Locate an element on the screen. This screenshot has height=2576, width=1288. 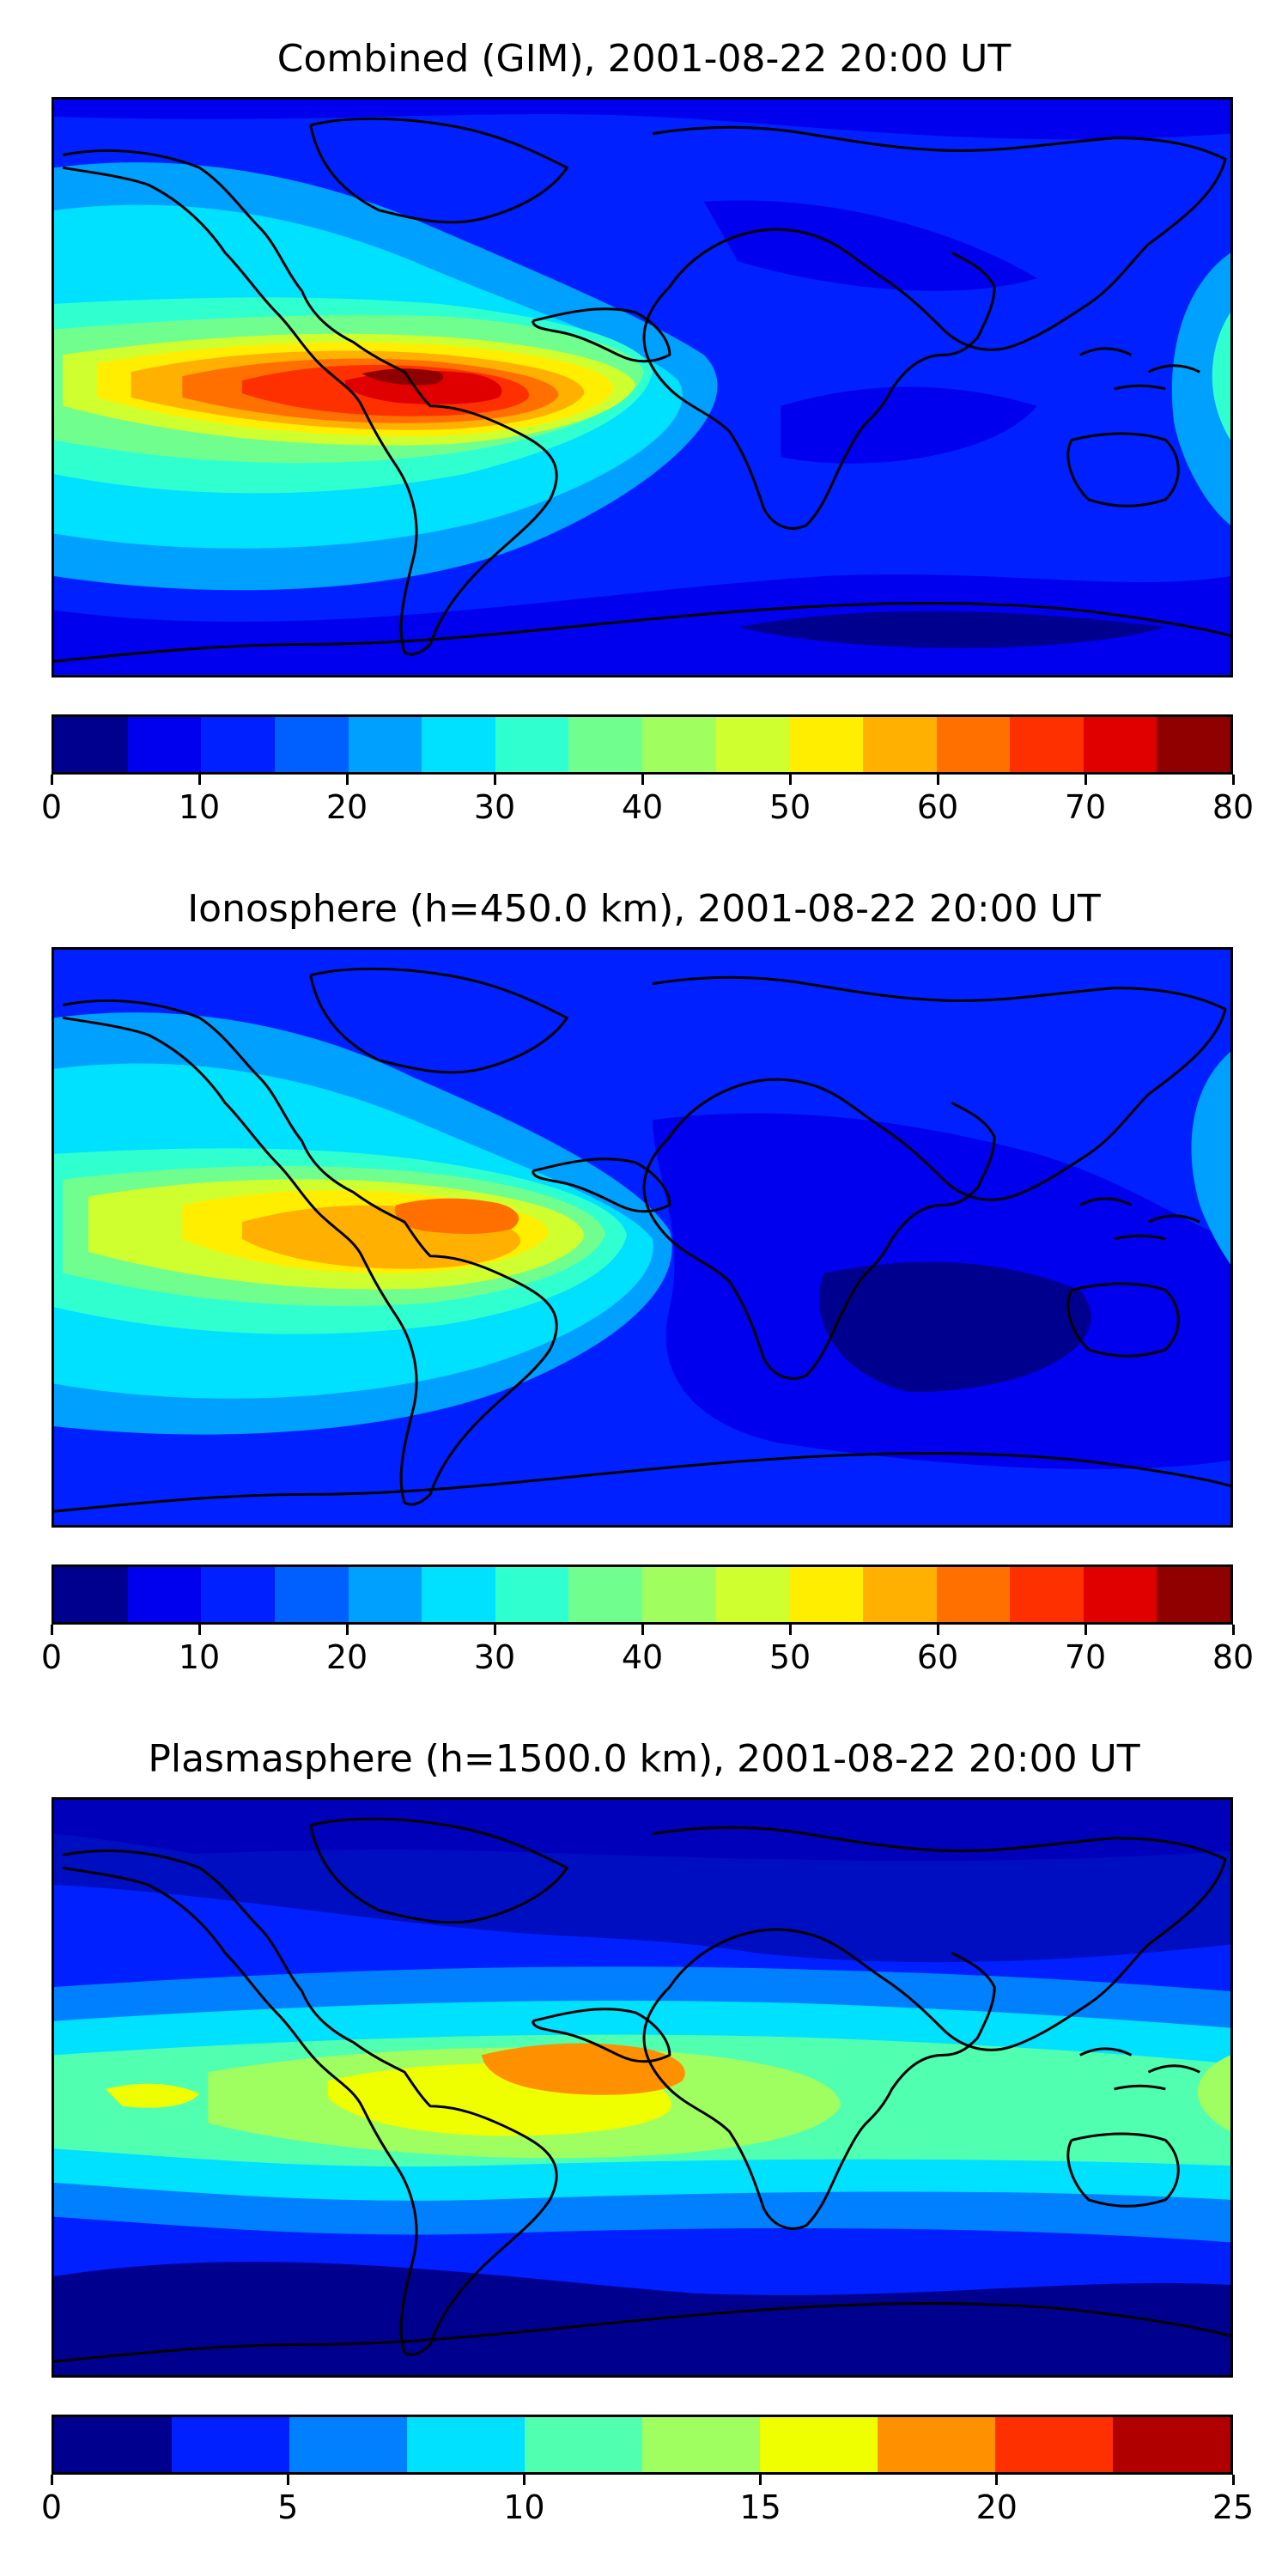
map-title: Combined (GIM), 2001-08-22 20:00 UT is located at coordinates (644, 59).